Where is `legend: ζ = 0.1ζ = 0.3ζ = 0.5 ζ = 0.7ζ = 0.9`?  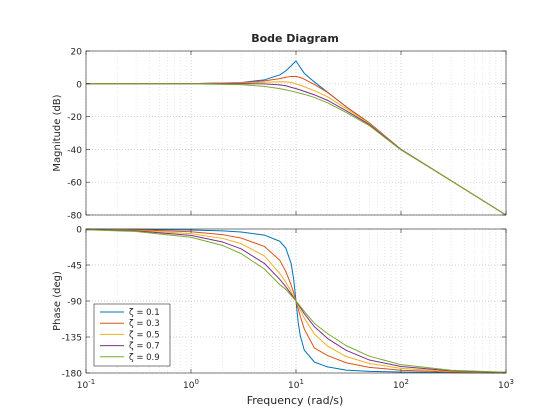
legend: ζ = 0.1ζ = 0.3ζ = 0.5 ζ = 0.7ζ = 0.9 is located at coordinates (132, 335).